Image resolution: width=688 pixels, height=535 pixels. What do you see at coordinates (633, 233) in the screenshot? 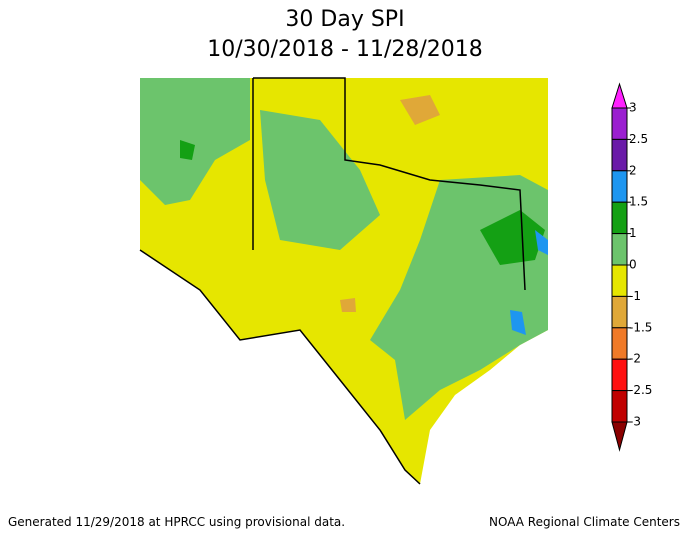
I see `colorbar-tick-label: 1` at bounding box center [633, 233].